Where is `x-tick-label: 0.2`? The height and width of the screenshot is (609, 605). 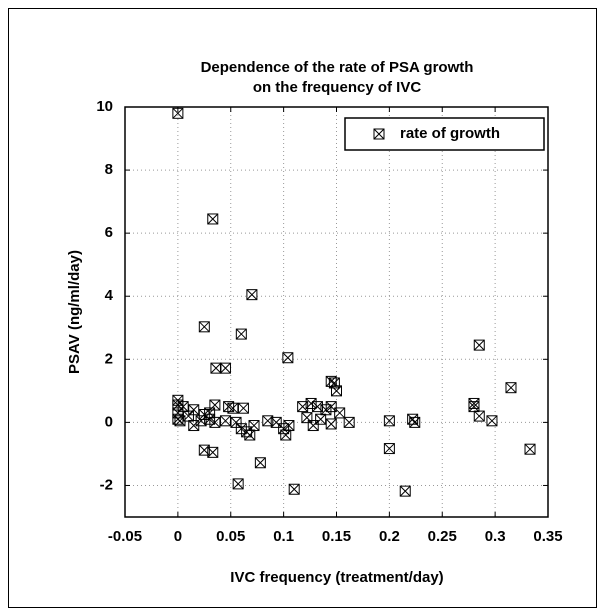 x-tick-label: 0.2 is located at coordinates (389, 536).